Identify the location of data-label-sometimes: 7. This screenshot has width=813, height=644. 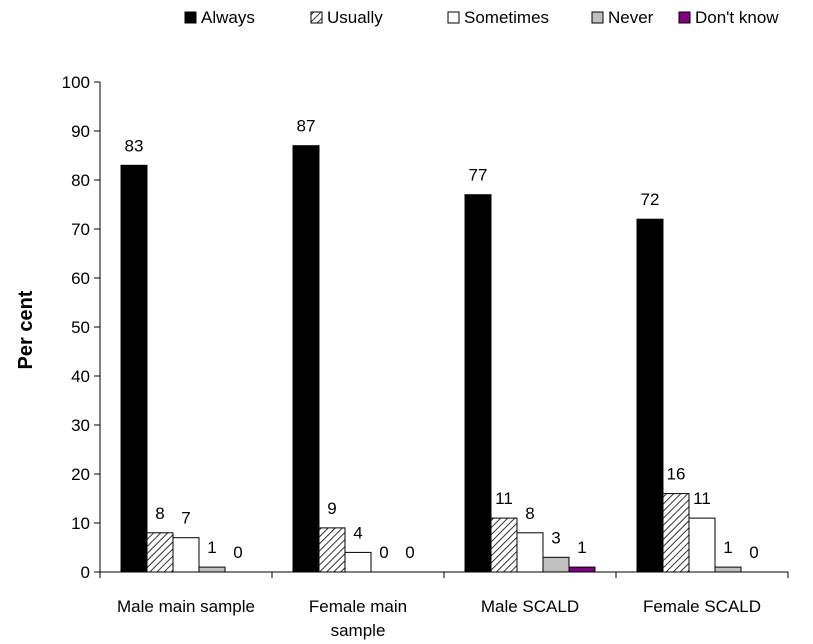
(185, 518).